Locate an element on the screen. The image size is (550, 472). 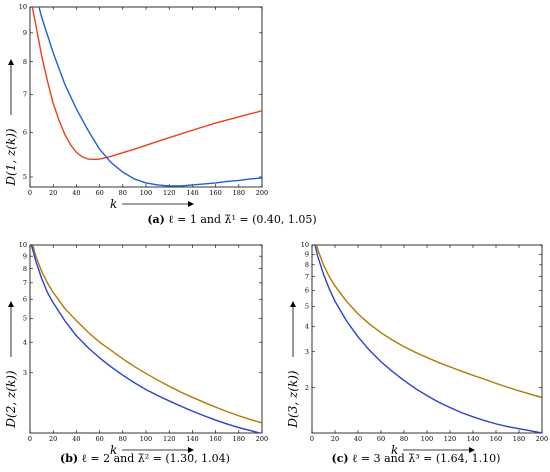
caption-a: (a) ℓ = 1 and λ̄¹ = (0.40, 1.05) is located at coordinates (232, 219).